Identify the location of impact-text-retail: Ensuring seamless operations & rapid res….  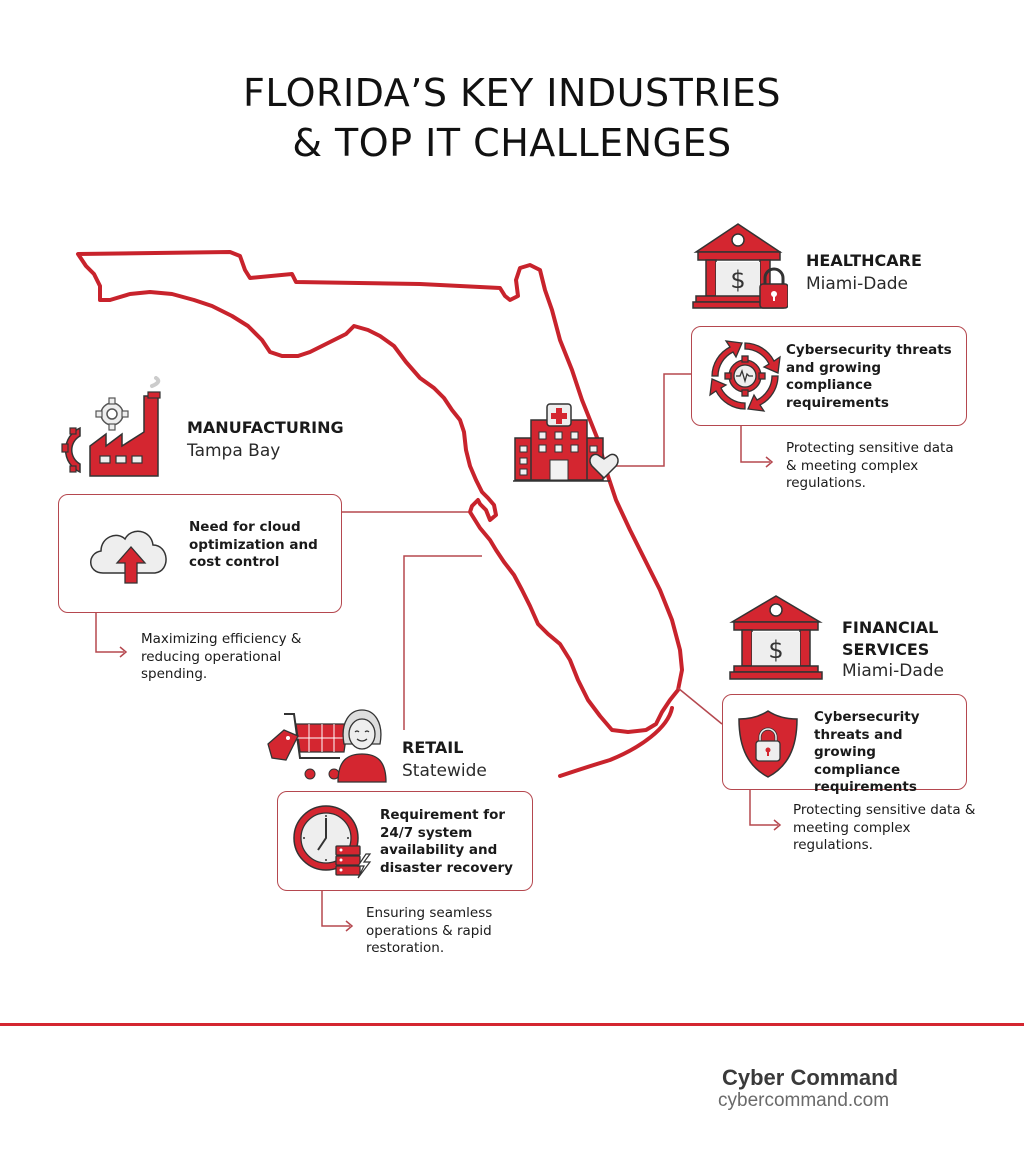
(429, 930).